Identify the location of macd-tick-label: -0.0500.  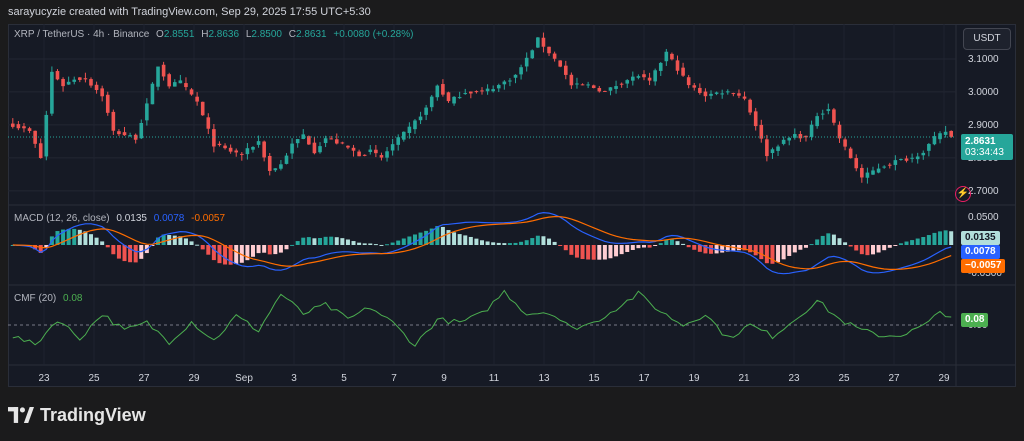
(985, 273).